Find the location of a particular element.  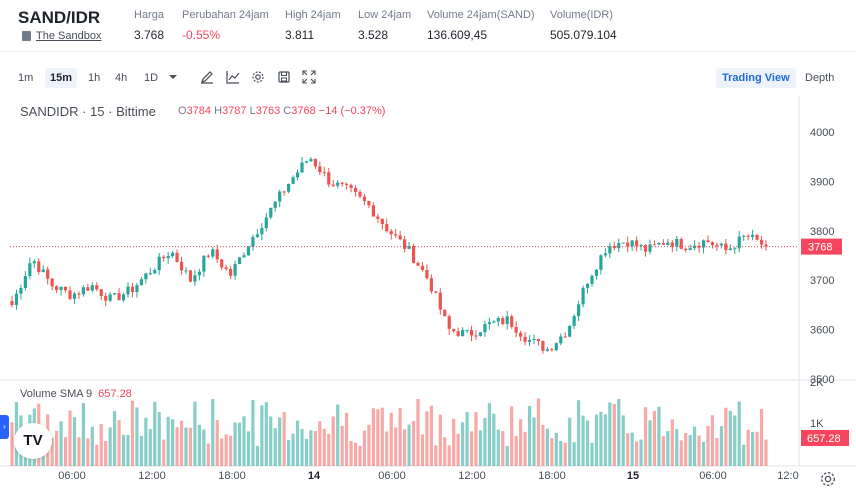

trading-view-button: Trading View is located at coordinates (756, 78).